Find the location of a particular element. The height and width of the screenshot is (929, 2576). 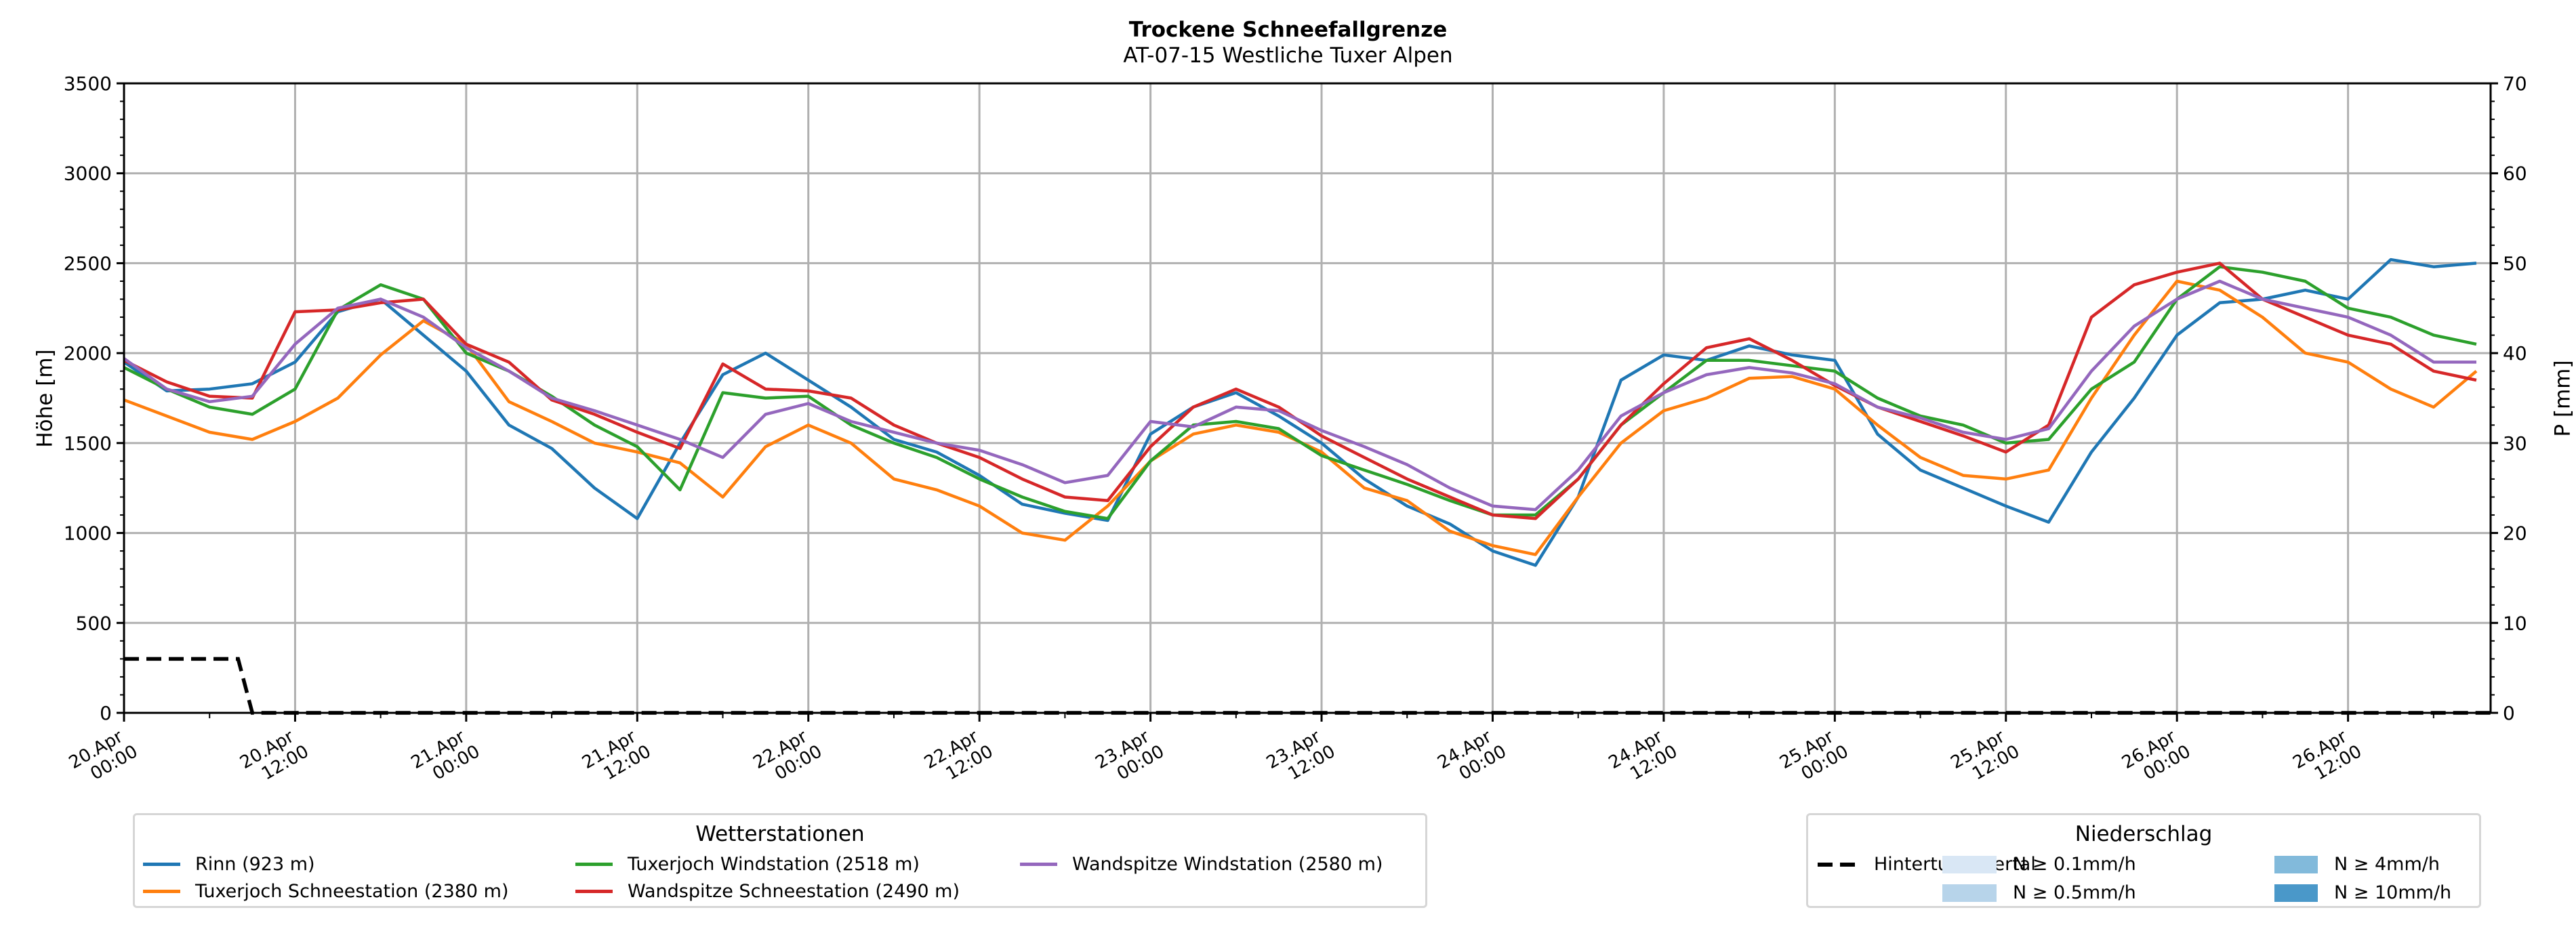

y-tick-label-left: 3500 is located at coordinates (88, 84).